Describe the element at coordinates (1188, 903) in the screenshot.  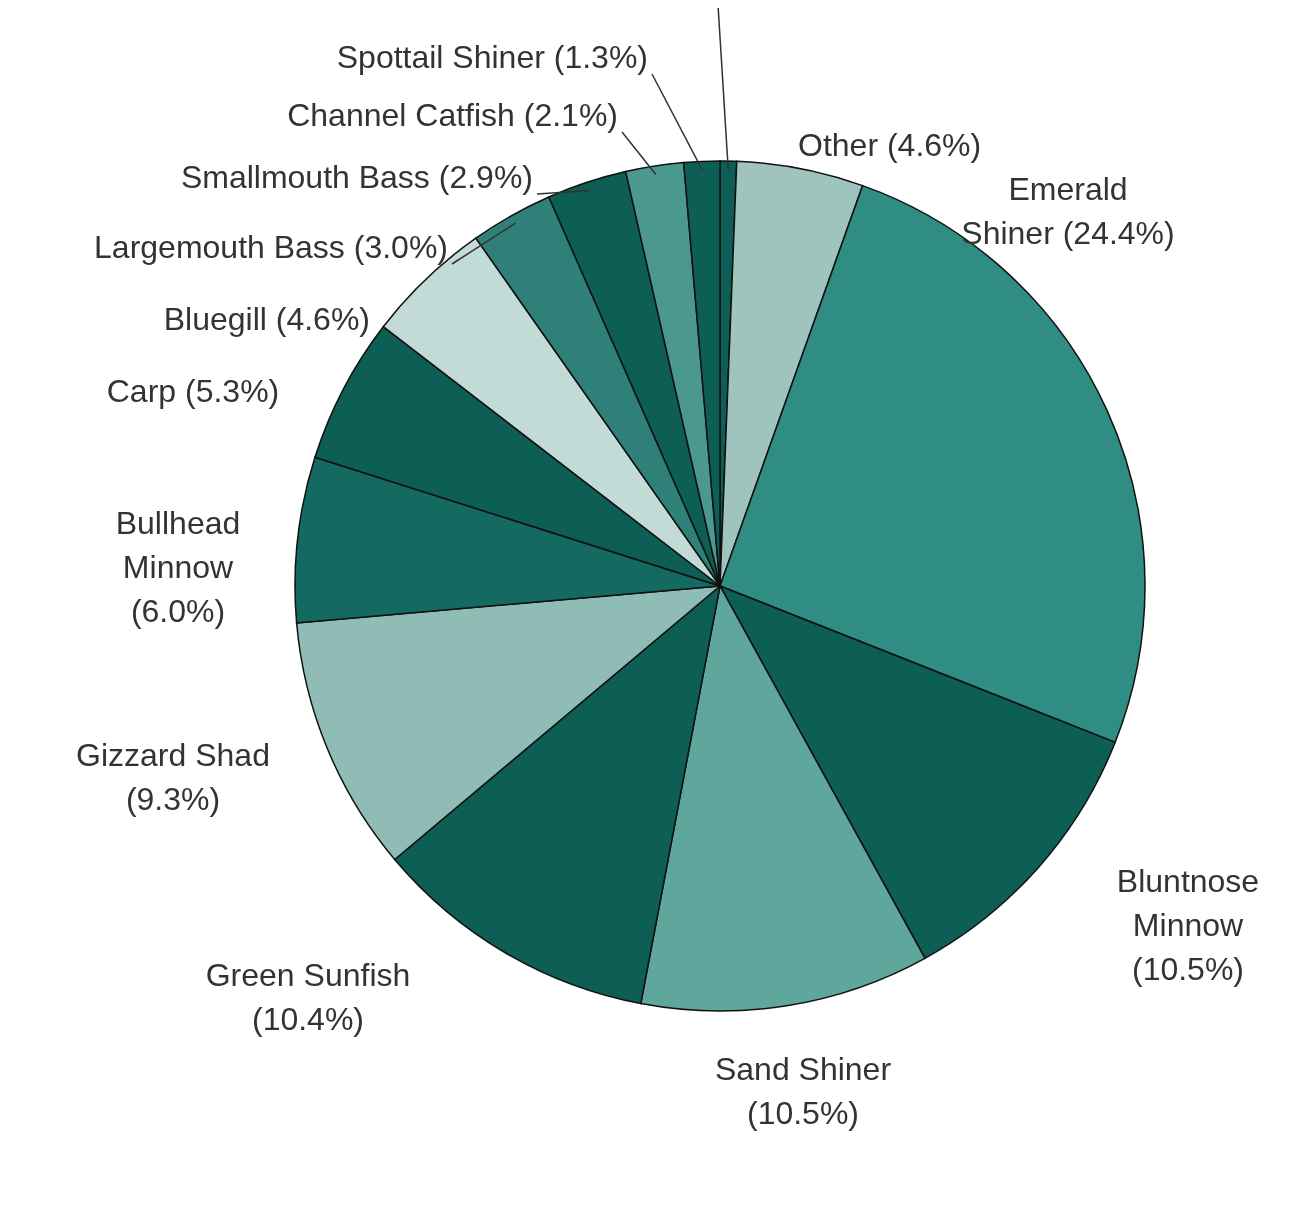
I see `slice-label: Bluntnose Minnow` at that location.